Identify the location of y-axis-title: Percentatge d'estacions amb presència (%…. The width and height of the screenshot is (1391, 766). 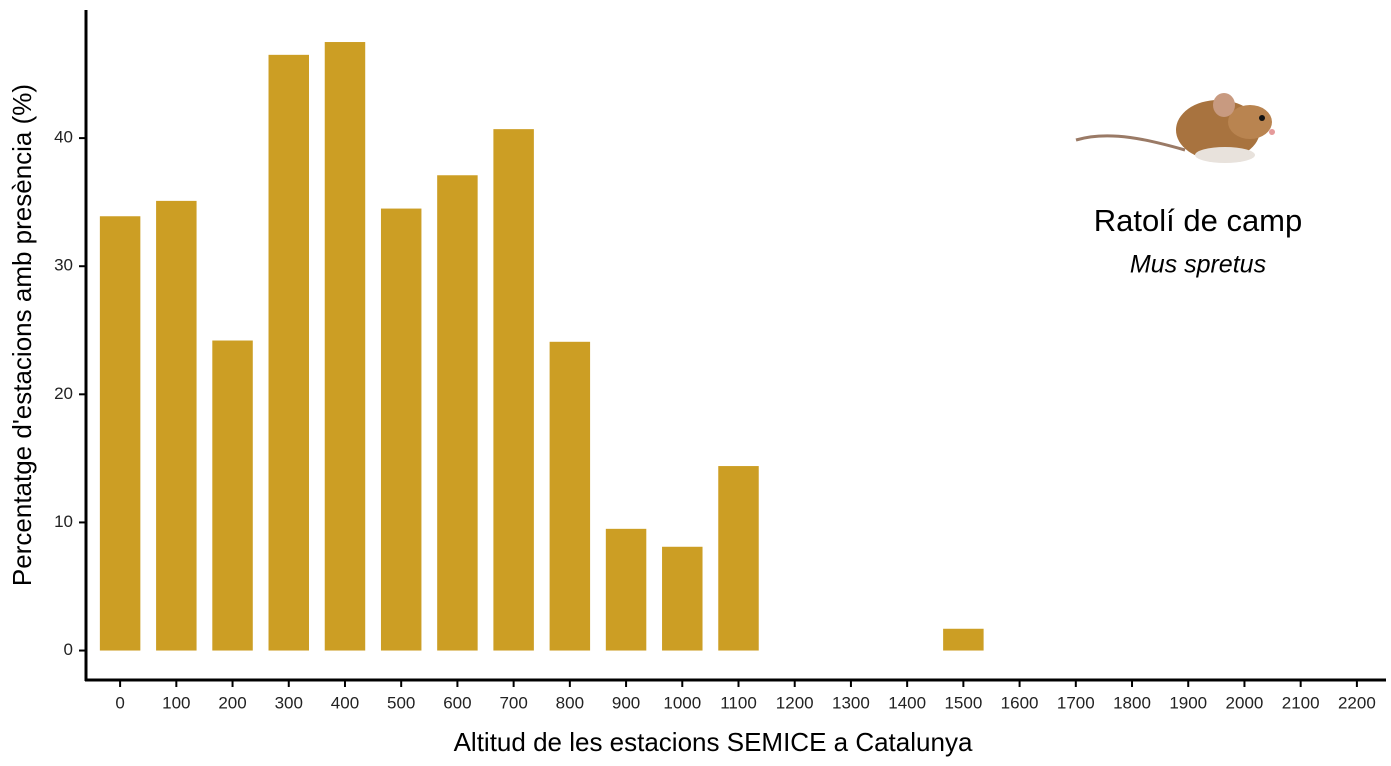
(22, 335).